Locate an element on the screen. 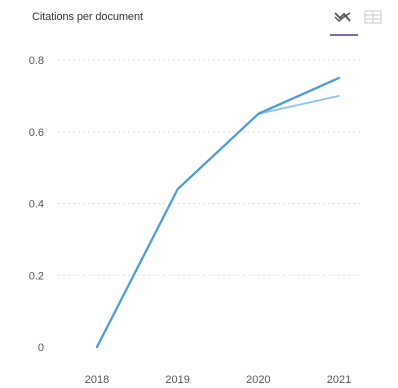  y-tick-label: 0.6 is located at coordinates (36, 133).